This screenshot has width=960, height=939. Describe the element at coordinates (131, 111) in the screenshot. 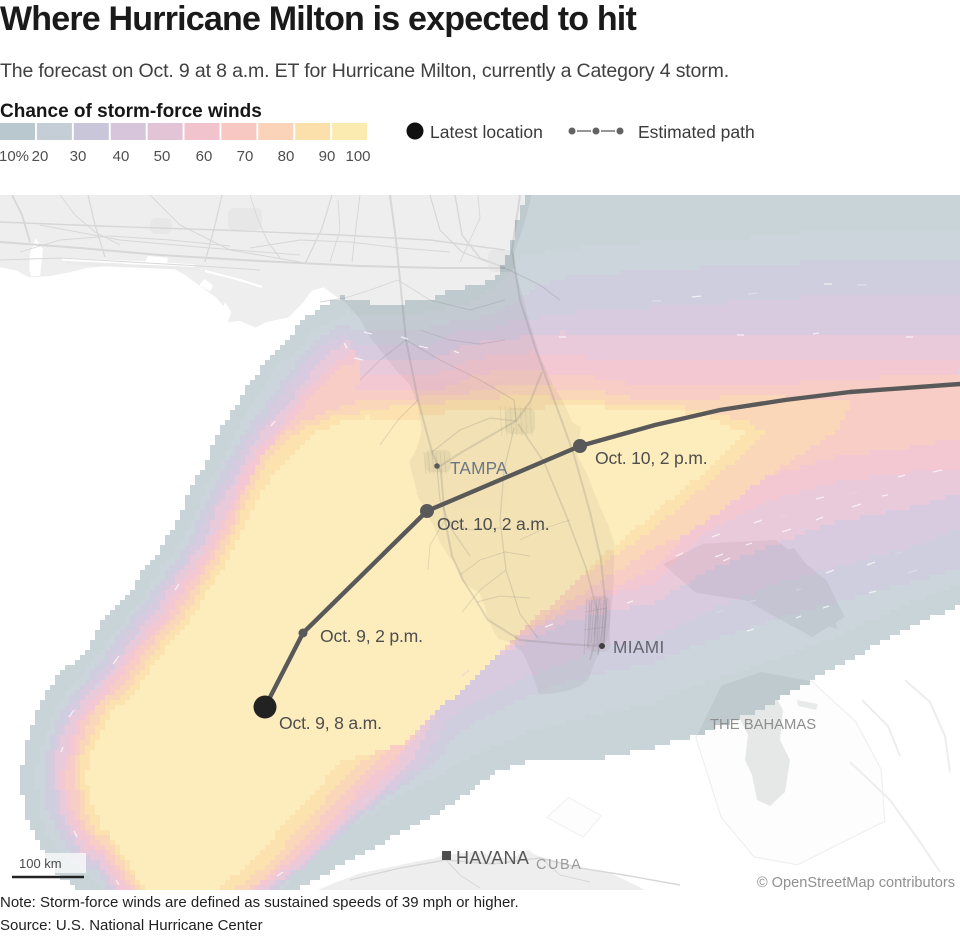

I see `svg-text: Chance of storm-force winds` at that location.